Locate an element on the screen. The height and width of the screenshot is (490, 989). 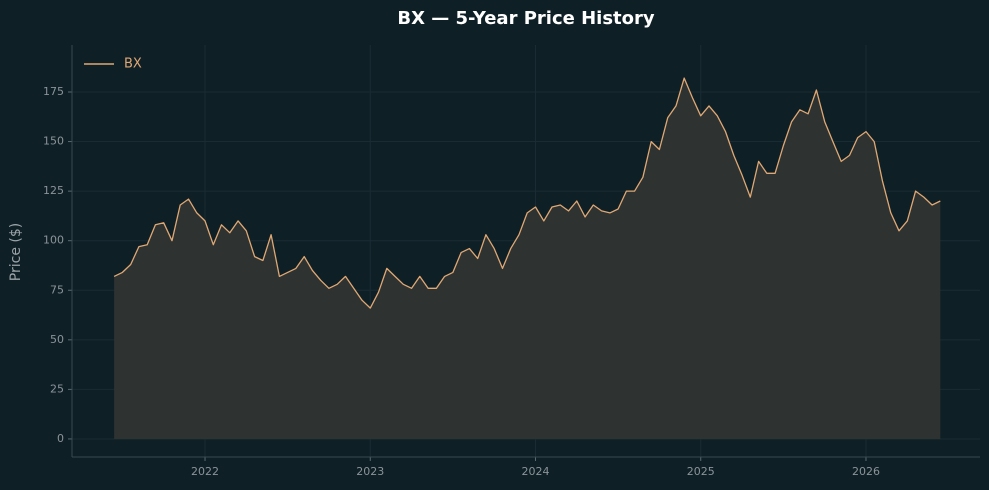
y-tick-label: 150 is located at coordinates (53, 141).